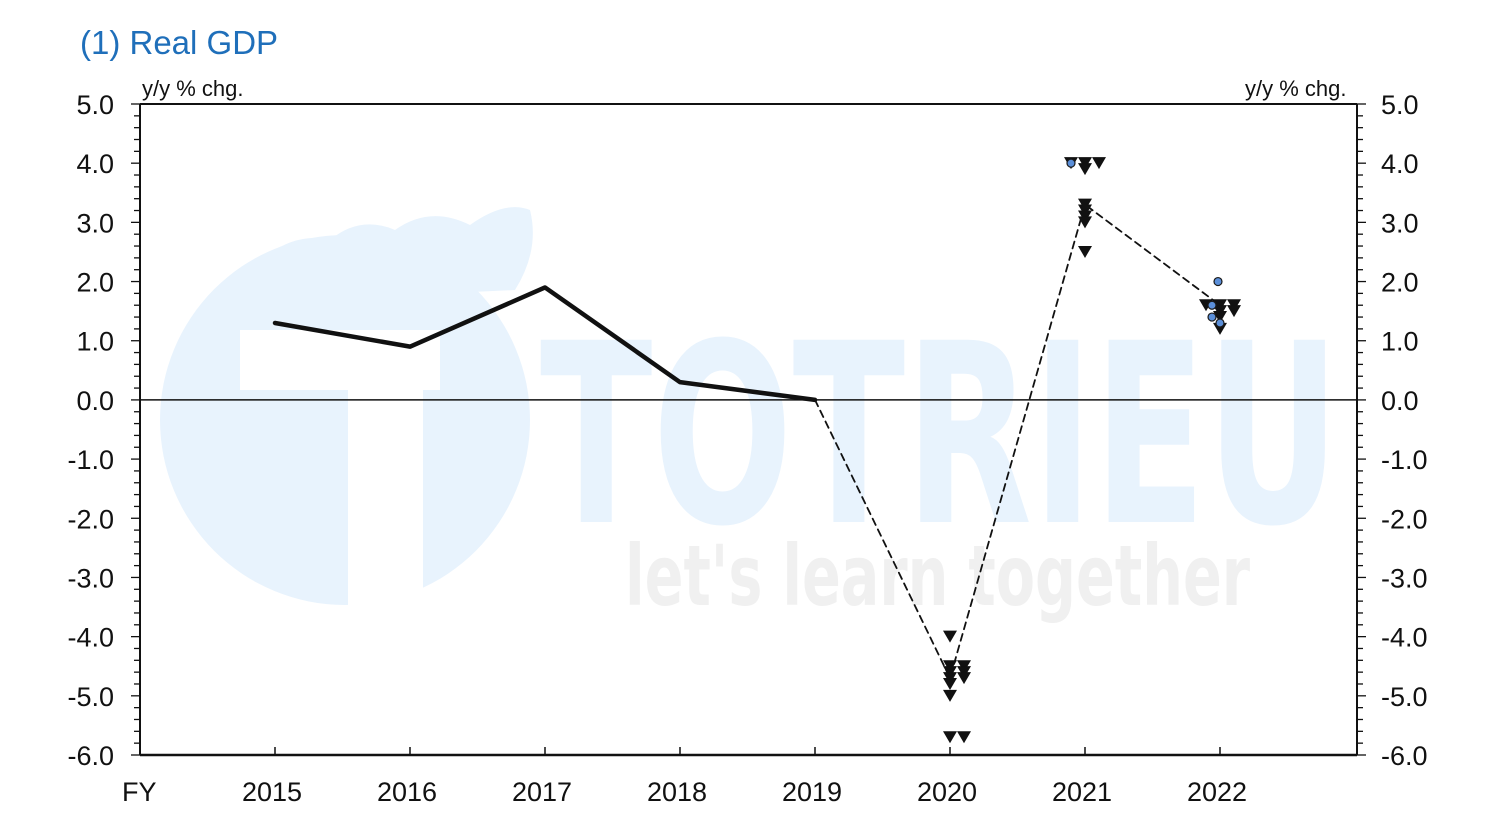  I want to click on left-axis-unit-label: y/y % chg., so click(193, 88).